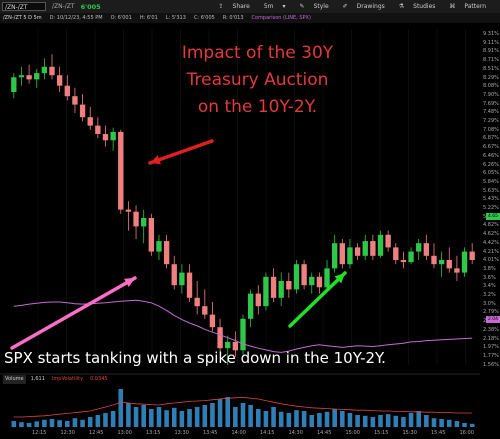 This screenshot has height=439, width=500. Describe the element at coordinates (491, 60) in the screenshot. I see `price-axis-label: 8.71%` at that location.